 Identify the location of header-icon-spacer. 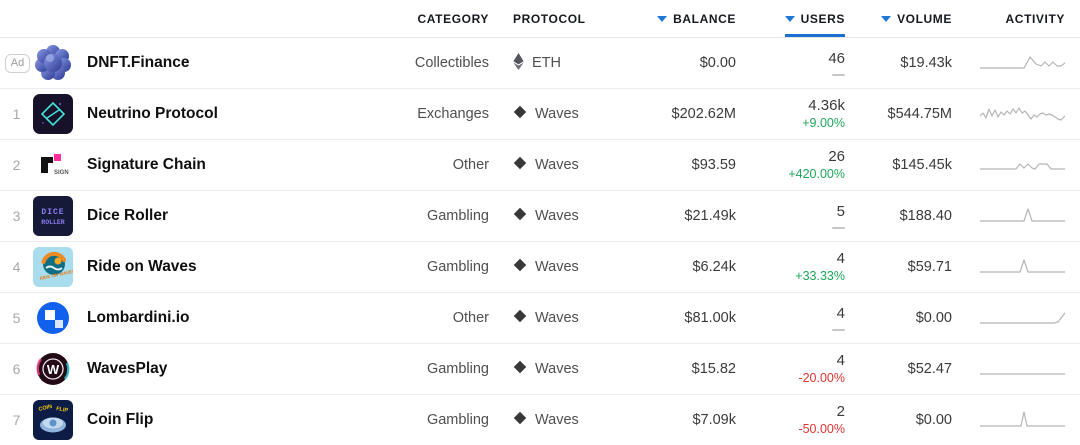
(60, 18).